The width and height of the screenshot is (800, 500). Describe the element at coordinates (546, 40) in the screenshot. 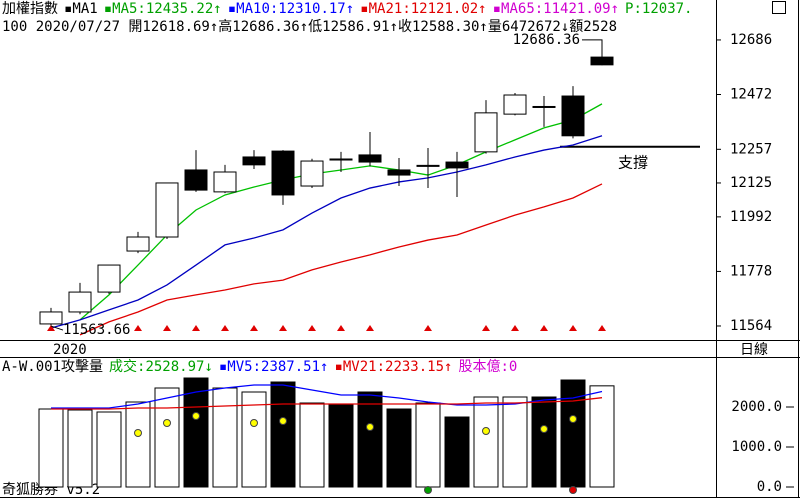

I see `max-label: 12686.36` at that location.